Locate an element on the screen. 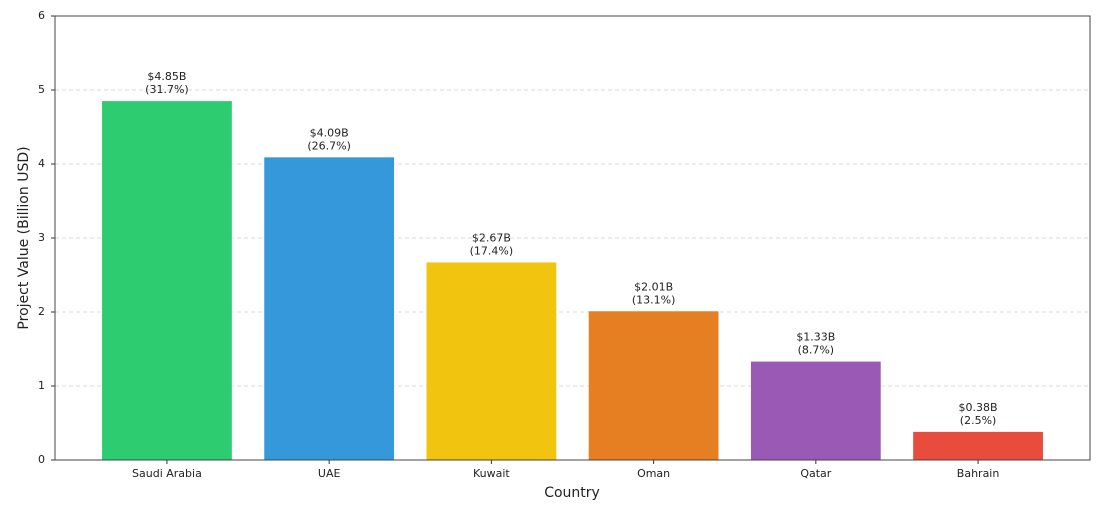  share-label: (17.4%) is located at coordinates (492, 250).